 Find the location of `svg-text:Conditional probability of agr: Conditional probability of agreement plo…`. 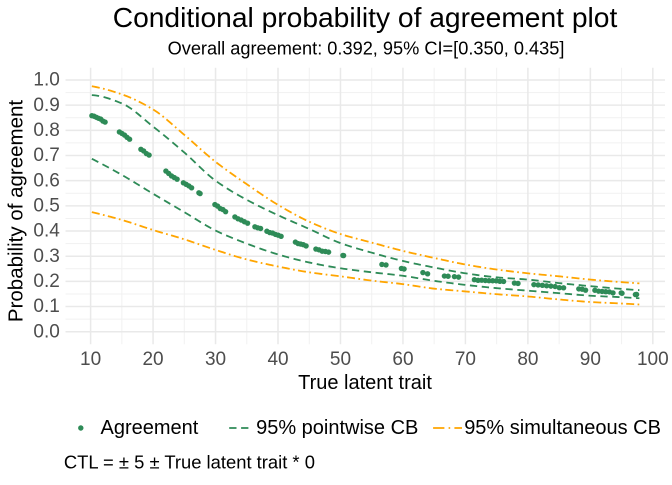

svg-text:Conditional probability of agr: Conditional probability of agreement plo… is located at coordinates (365, 17).